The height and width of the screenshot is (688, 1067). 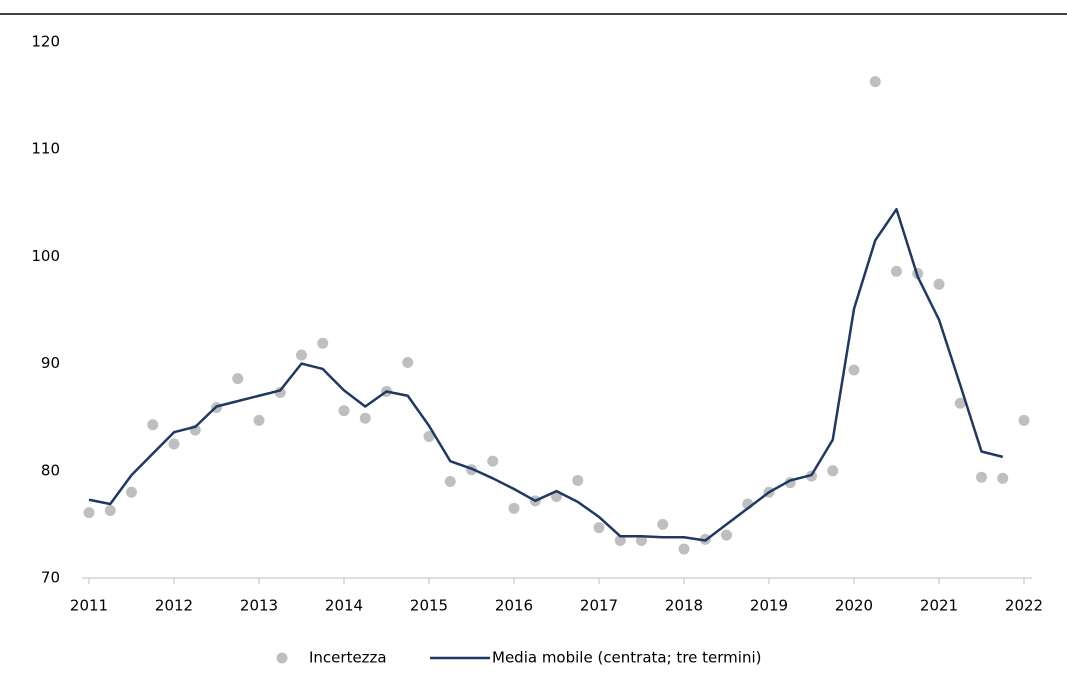 I want to click on legend-label: Incertezza, so click(x=348, y=658).